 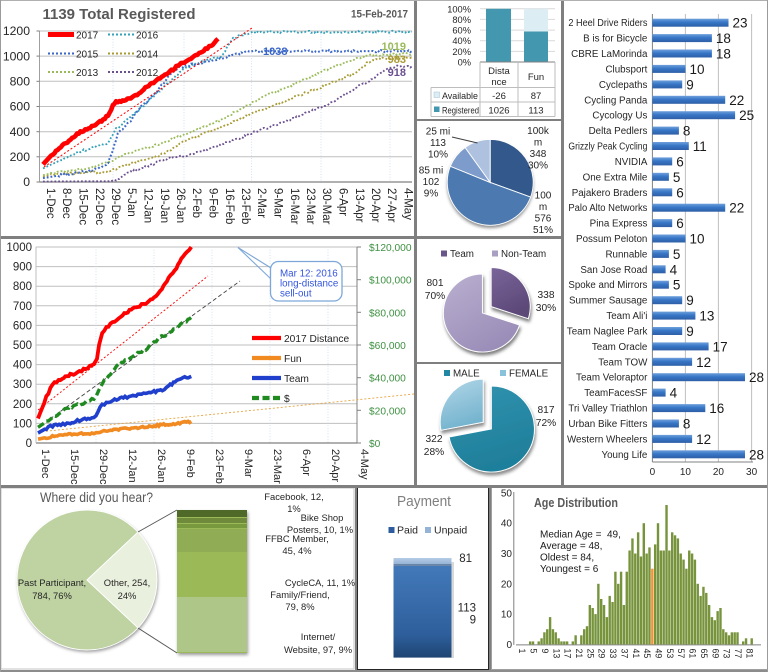 What do you see at coordinates (647, 654) in the screenshot?
I see `svg-text: 45` at bounding box center [647, 654].